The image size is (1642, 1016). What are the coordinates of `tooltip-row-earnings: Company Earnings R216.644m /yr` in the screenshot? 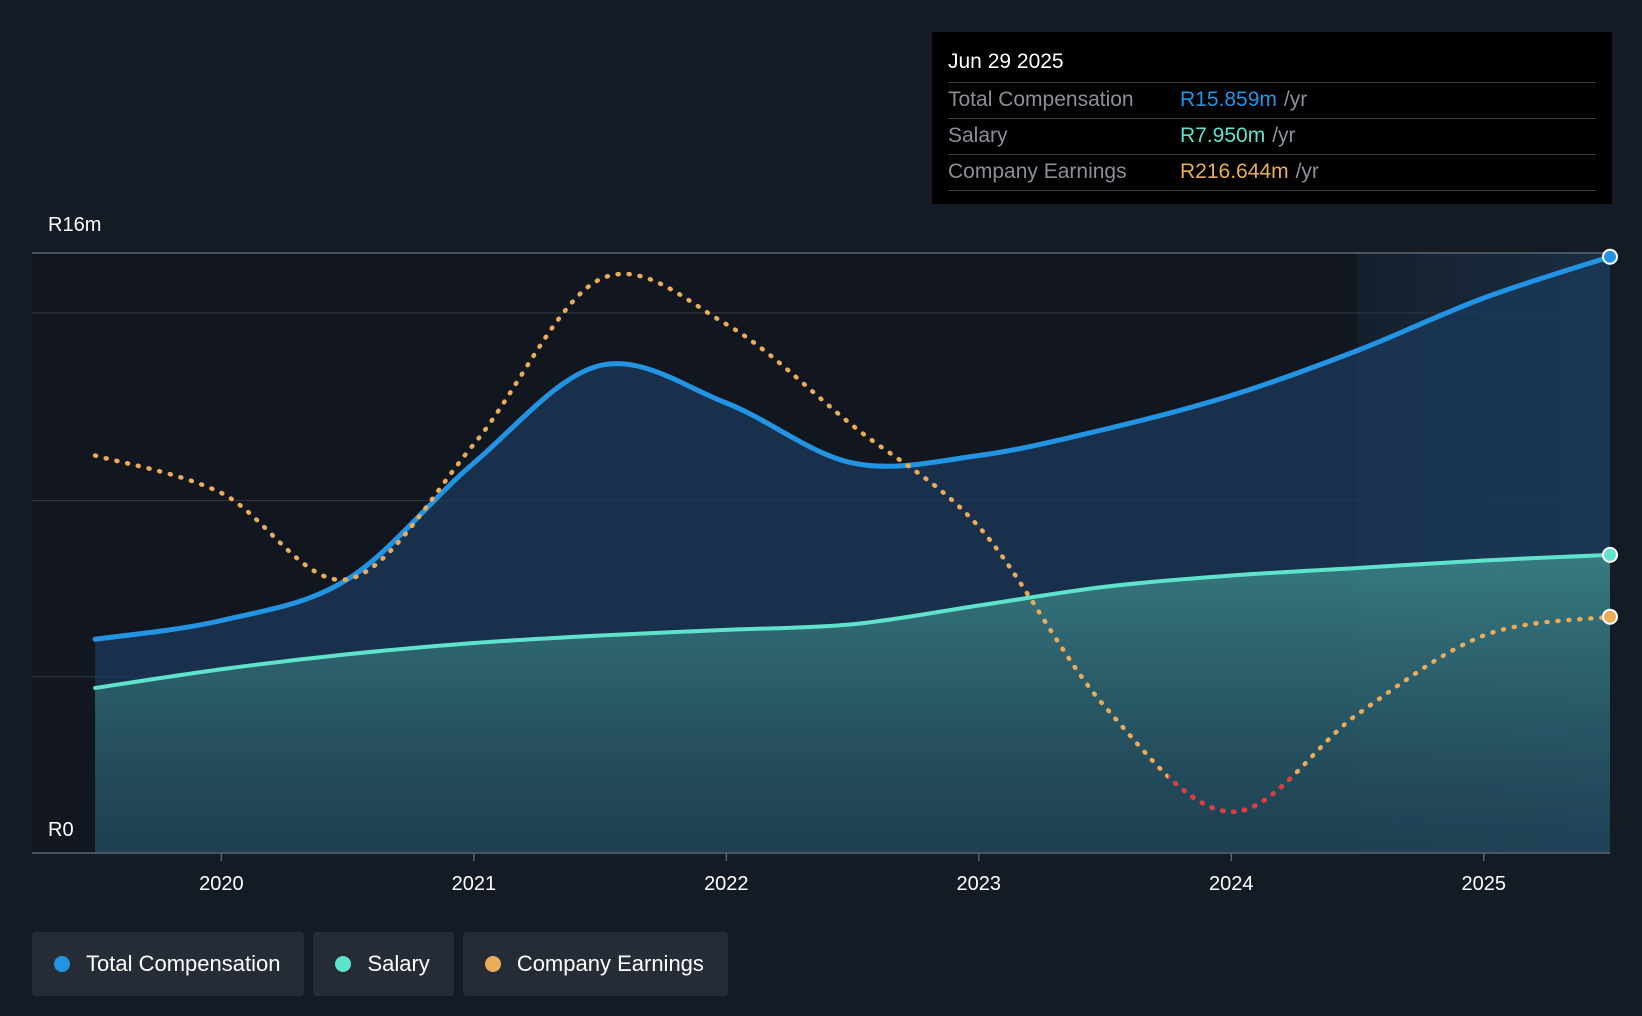 It's located at (1272, 173).